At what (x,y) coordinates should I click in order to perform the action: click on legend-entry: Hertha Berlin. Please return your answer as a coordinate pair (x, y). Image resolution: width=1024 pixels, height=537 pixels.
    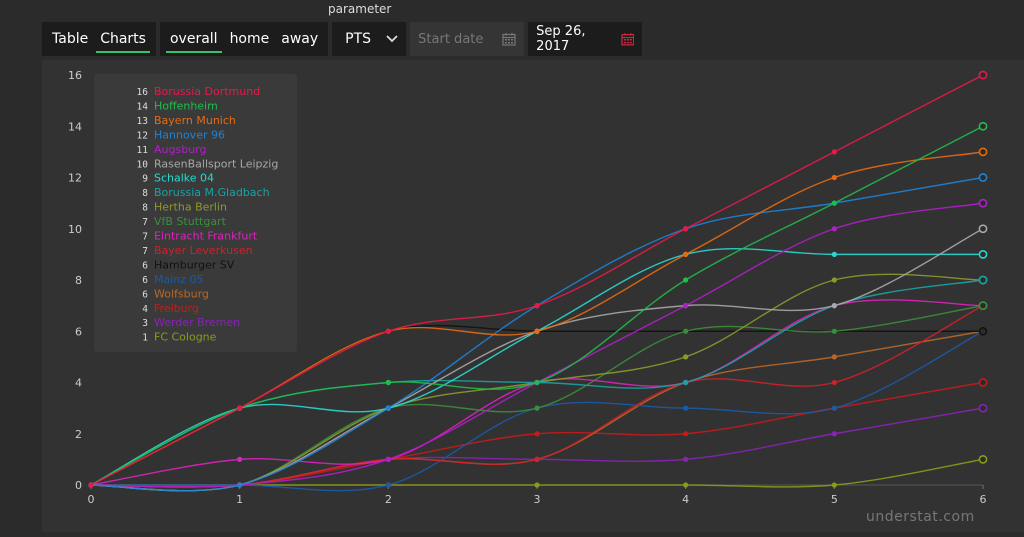
    Looking at the image, I should click on (190, 207).